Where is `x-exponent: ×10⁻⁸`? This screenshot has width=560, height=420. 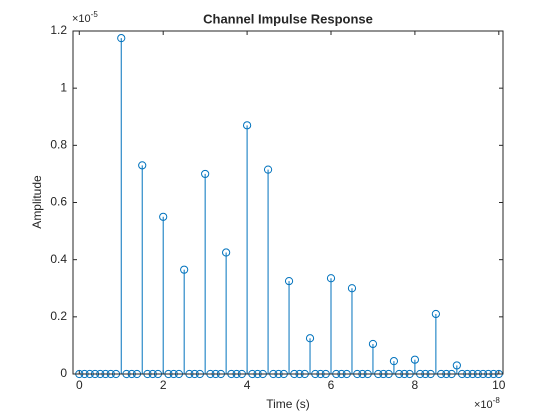
x-exponent: ×10⁻⁸ is located at coordinates (487, 403).